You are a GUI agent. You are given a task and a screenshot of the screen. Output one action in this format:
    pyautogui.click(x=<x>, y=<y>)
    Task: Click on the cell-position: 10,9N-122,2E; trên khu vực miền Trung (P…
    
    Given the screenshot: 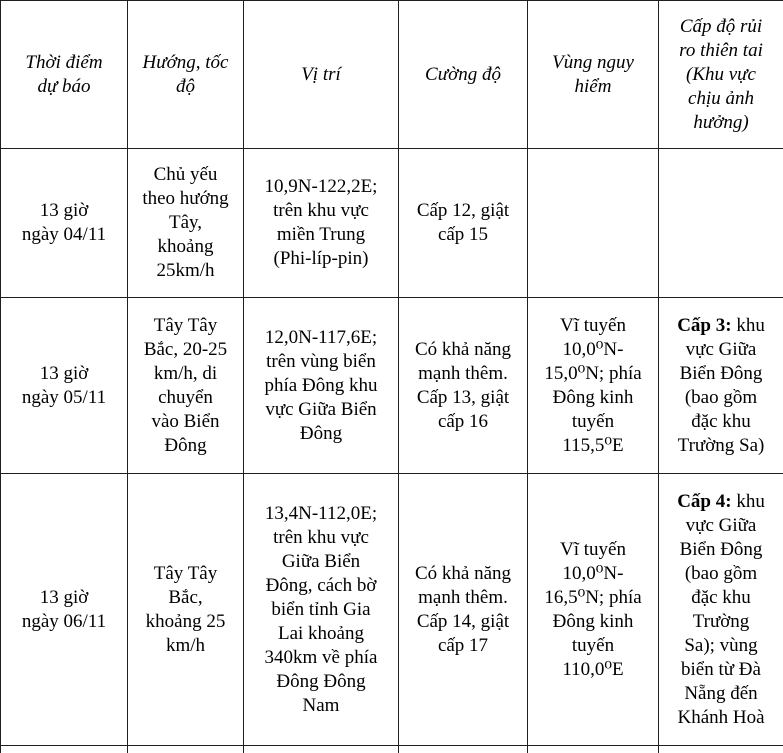 What is the action you would take?
    pyautogui.click(x=321, y=223)
    